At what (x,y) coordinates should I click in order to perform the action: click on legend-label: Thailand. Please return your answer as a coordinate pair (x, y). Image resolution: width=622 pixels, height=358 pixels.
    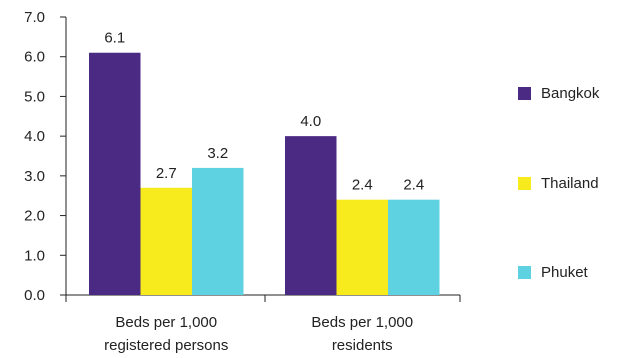
    Looking at the image, I should click on (570, 183).